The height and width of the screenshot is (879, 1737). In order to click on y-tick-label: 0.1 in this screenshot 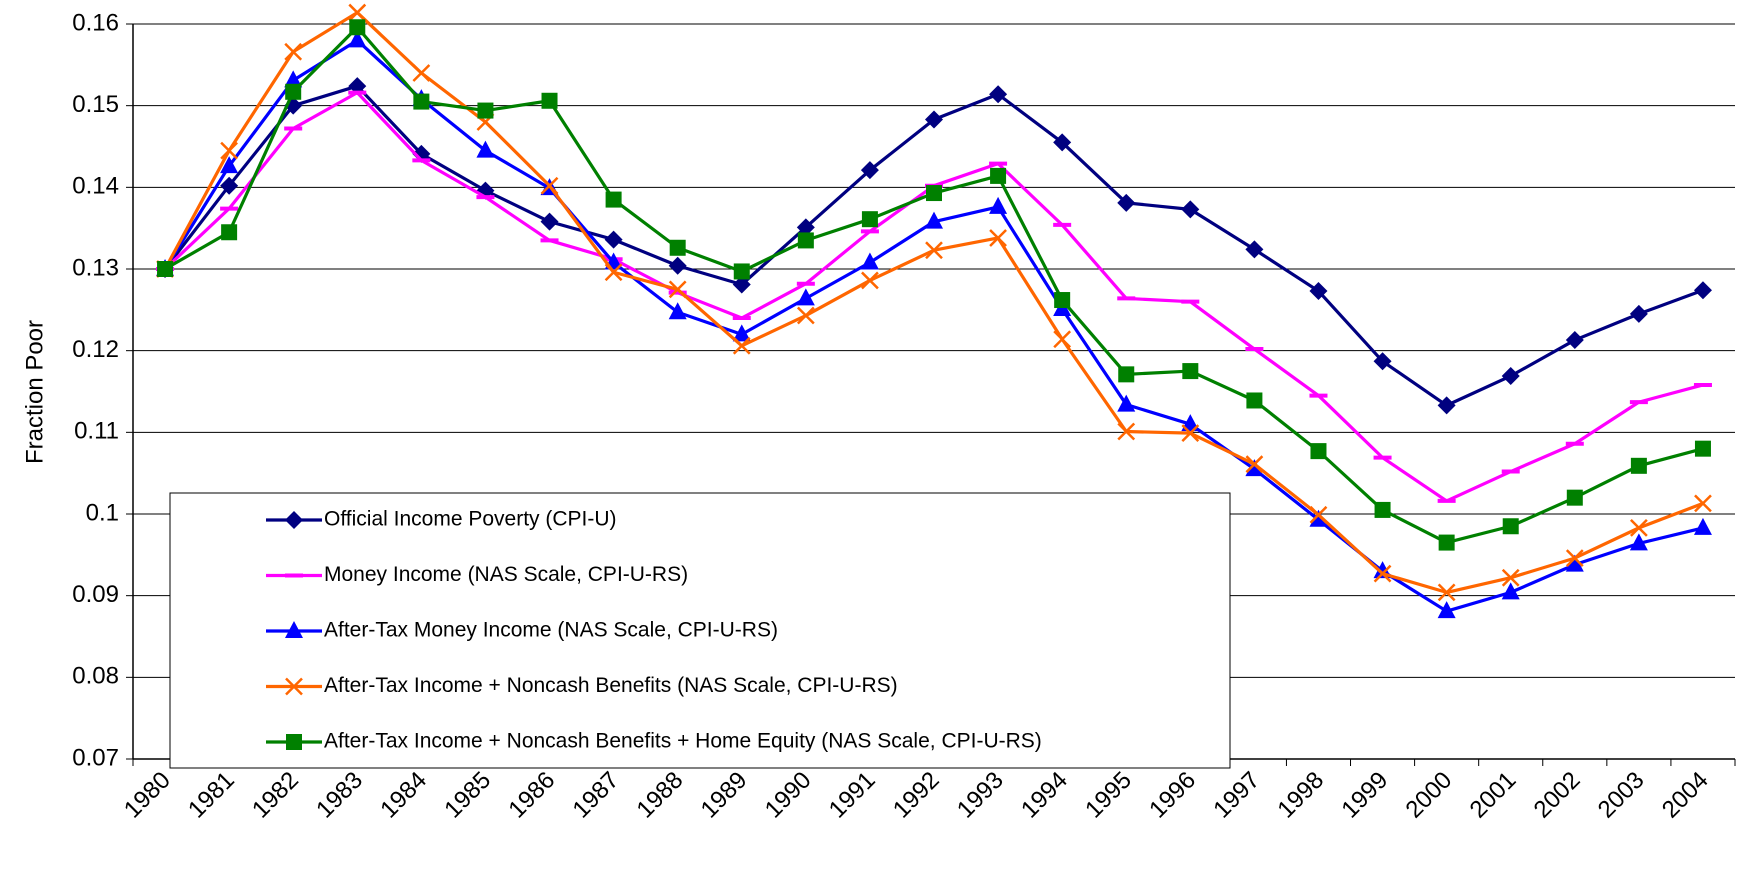, I will do `click(102, 512)`.